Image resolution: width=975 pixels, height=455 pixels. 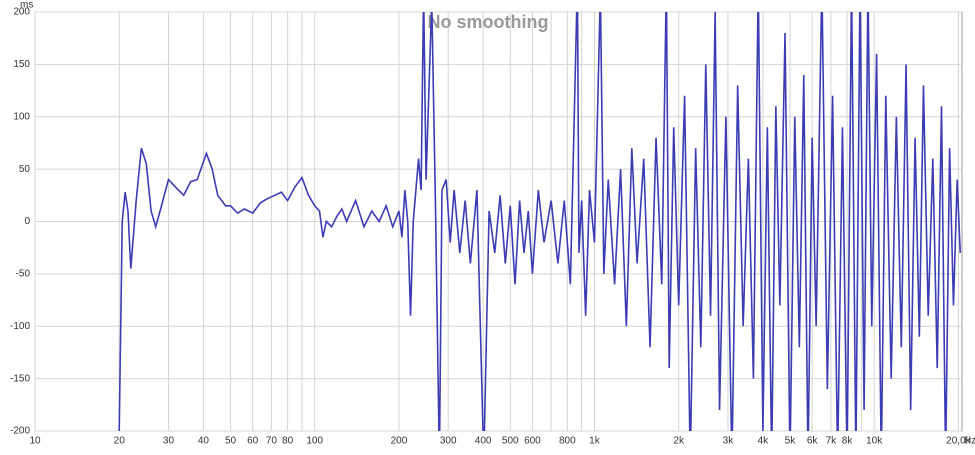 I want to click on x-tick-label: 100, so click(x=314, y=441).